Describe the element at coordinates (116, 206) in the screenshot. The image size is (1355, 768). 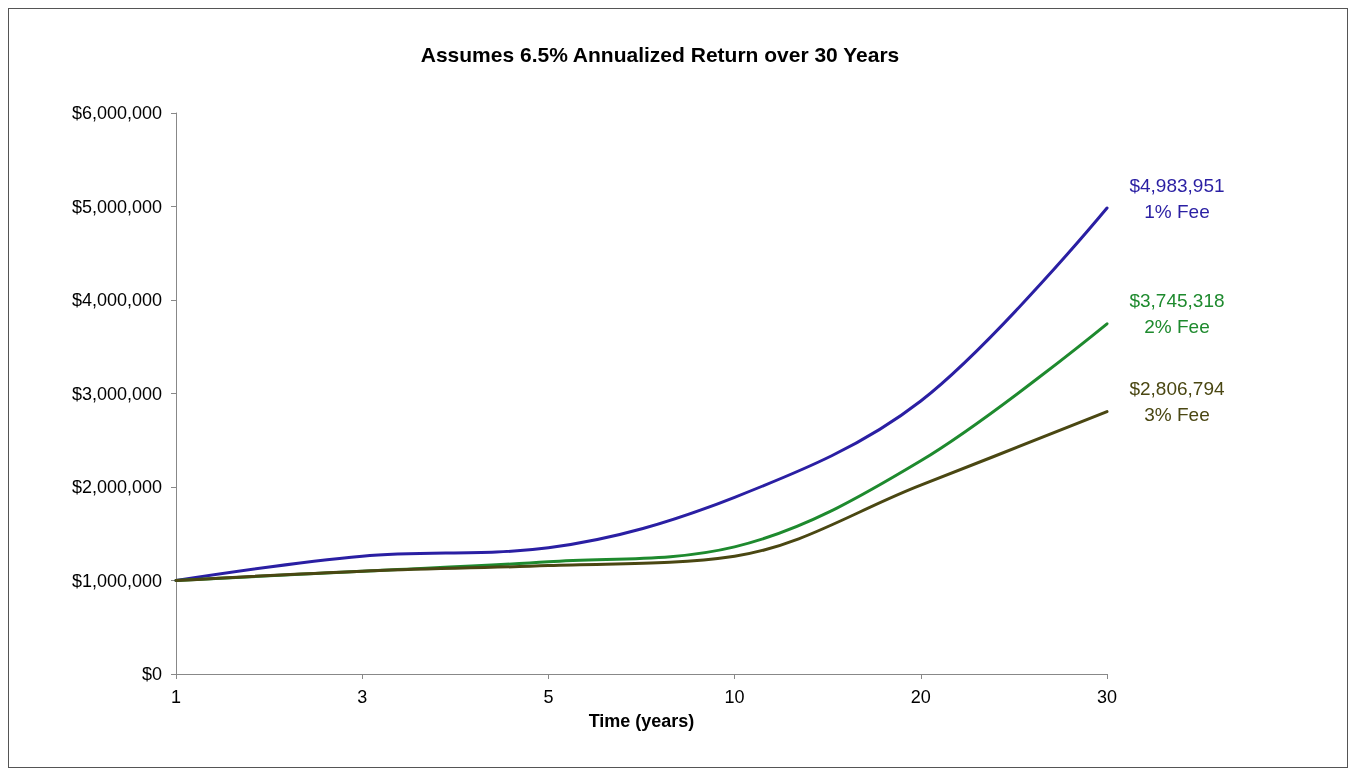
I see `y-tick-label: $5,000,000` at that location.